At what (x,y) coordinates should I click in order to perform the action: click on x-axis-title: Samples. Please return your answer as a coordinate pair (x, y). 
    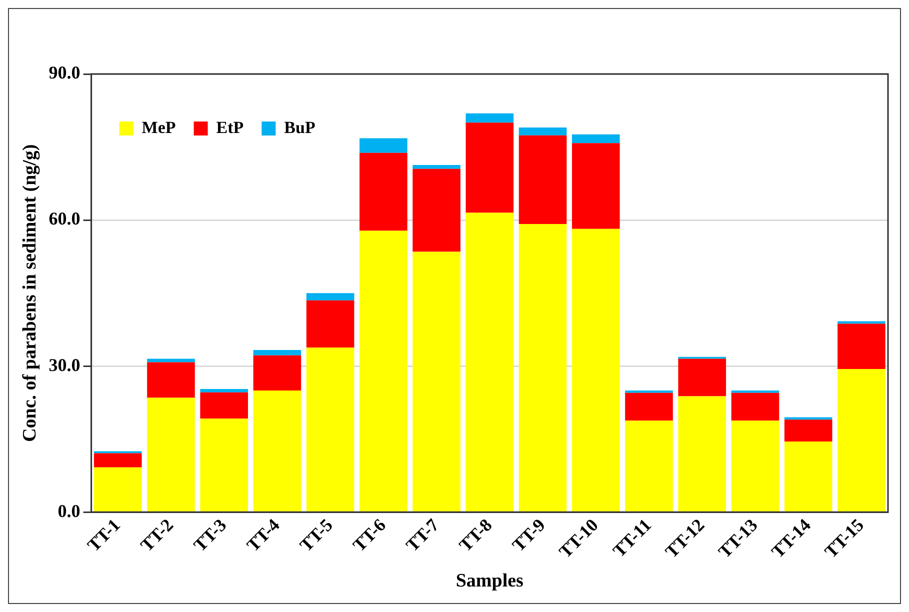
    Looking at the image, I should click on (490, 581).